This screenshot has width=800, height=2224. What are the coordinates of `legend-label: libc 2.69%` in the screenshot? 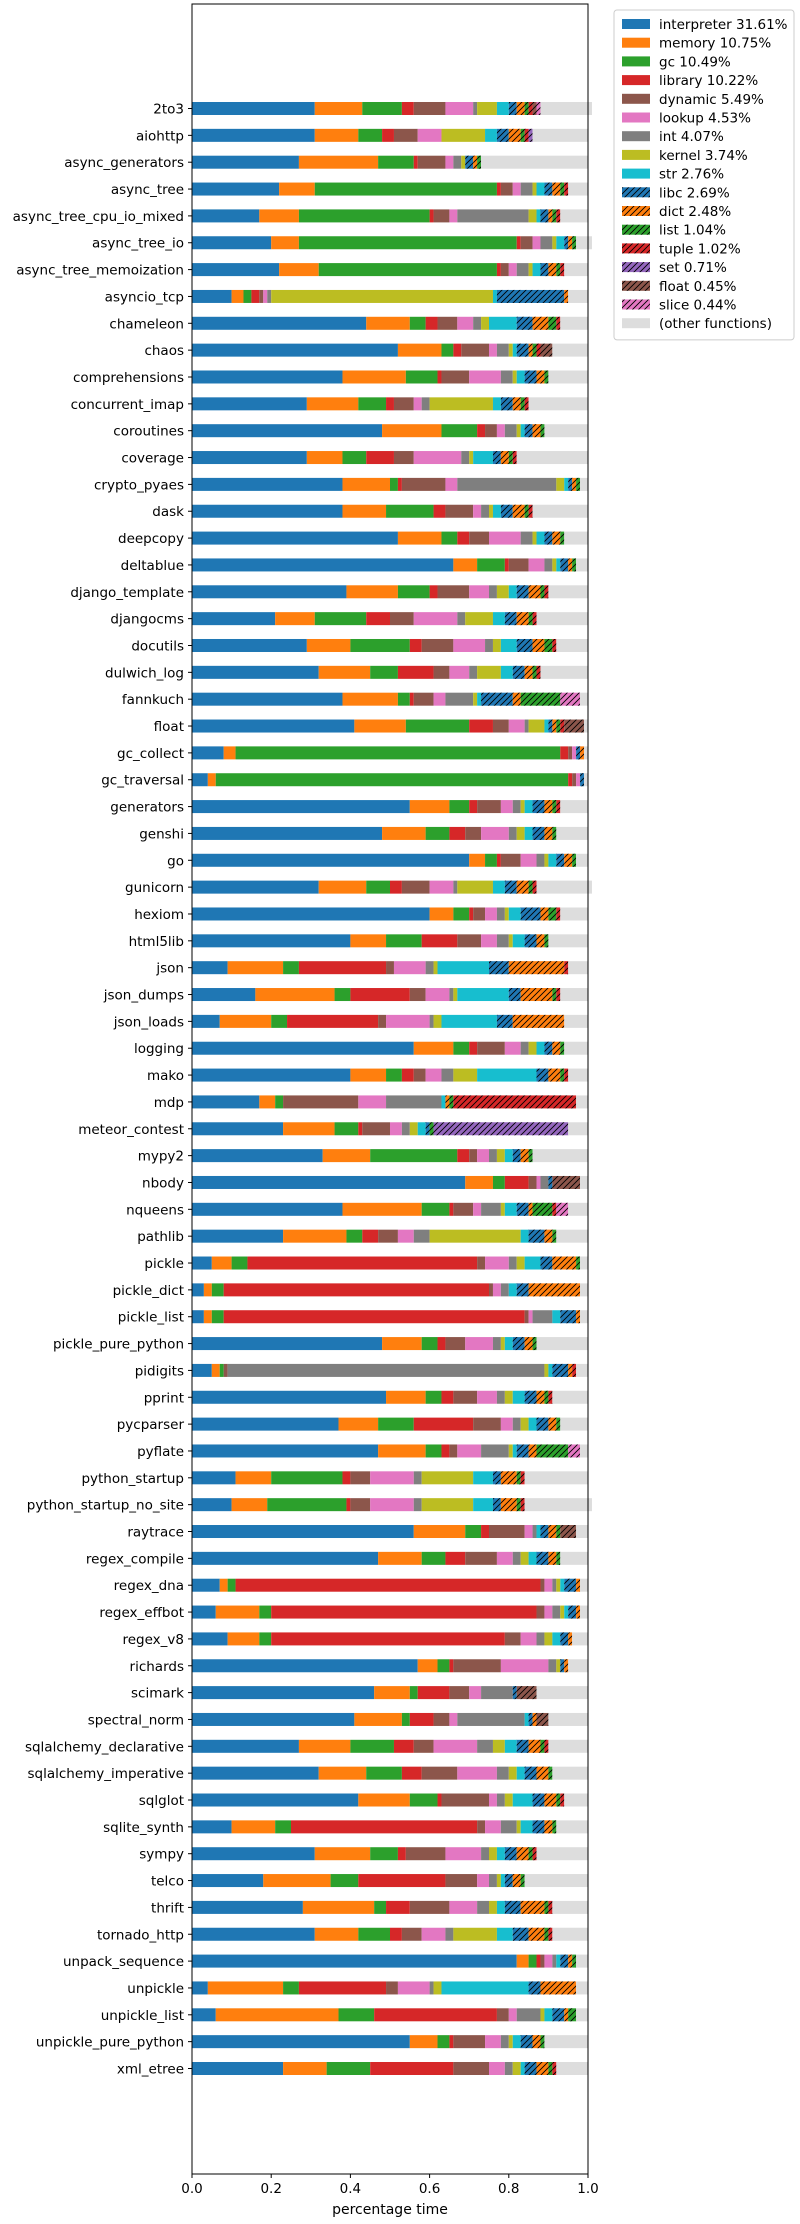 It's located at (694, 193).